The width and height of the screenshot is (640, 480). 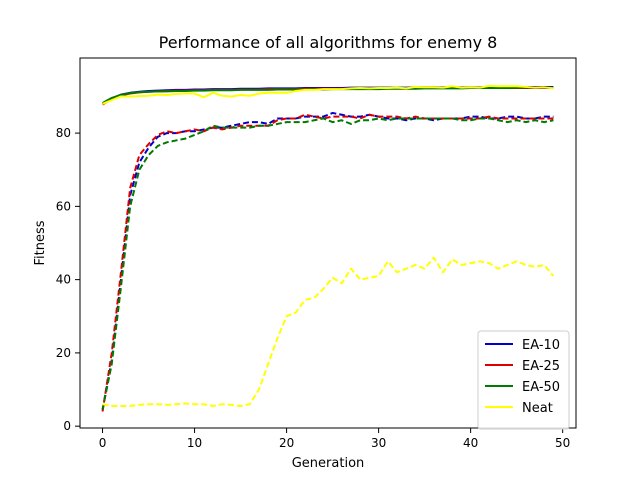 What do you see at coordinates (537, 408) in the screenshot?
I see `legend-label: Neat` at bounding box center [537, 408].